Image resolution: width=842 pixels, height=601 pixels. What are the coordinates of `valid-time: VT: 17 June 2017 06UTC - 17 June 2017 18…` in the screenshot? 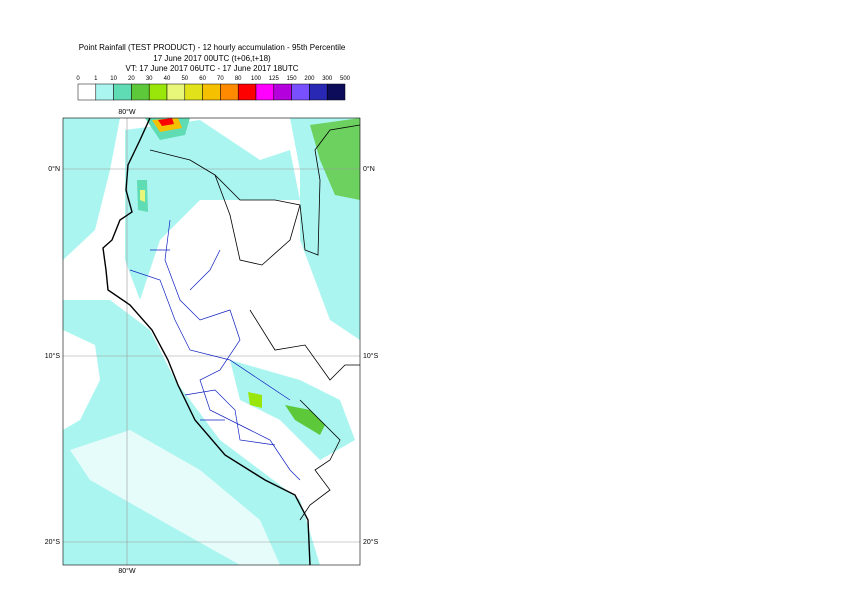 It's located at (212, 68).